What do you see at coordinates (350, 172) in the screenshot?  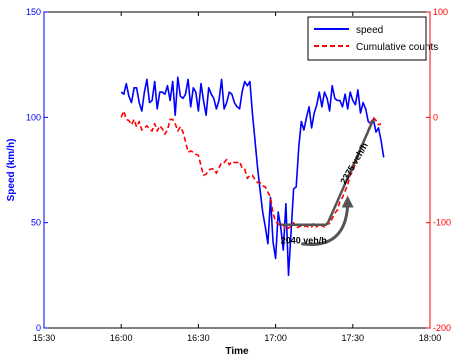 I see `slope-fit-line` at bounding box center [350, 172].